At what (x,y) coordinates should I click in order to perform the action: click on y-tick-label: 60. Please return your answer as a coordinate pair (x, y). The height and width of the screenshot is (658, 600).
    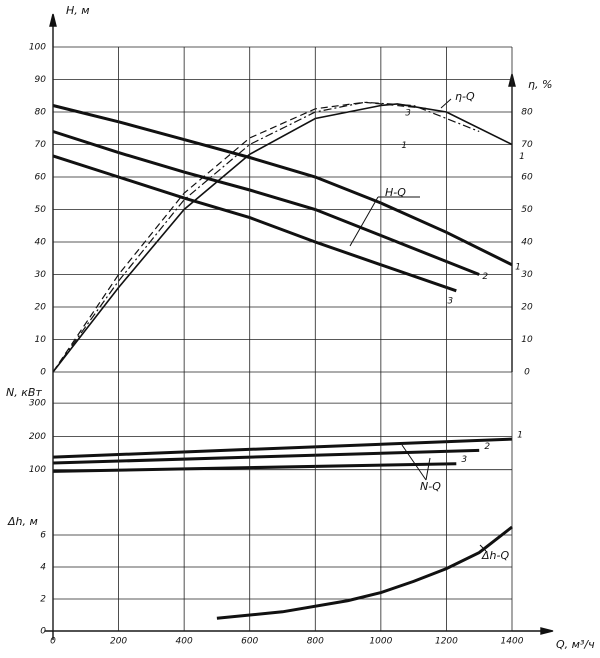
    Looking at the image, I should click on (41, 178).